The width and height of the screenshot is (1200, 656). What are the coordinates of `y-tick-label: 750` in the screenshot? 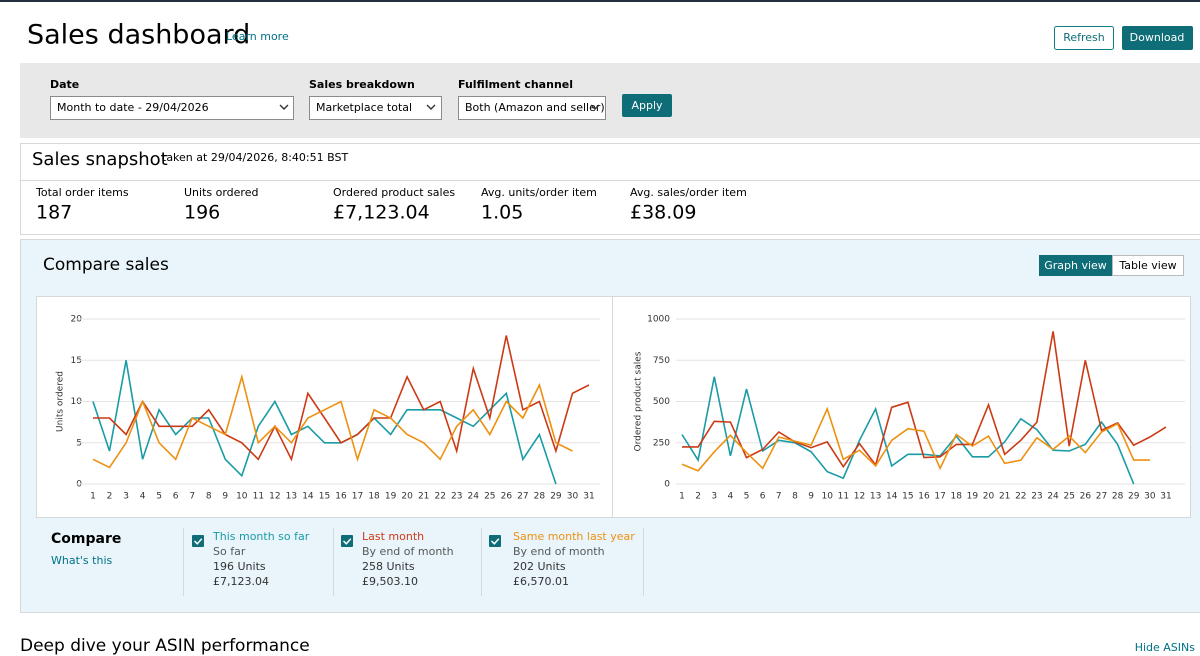 It's located at (661, 361).